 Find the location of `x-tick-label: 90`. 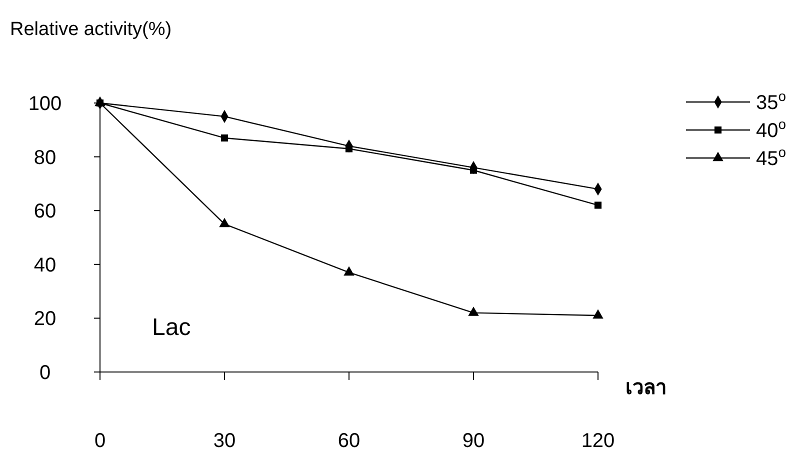

x-tick-label: 90 is located at coordinates (473, 441).